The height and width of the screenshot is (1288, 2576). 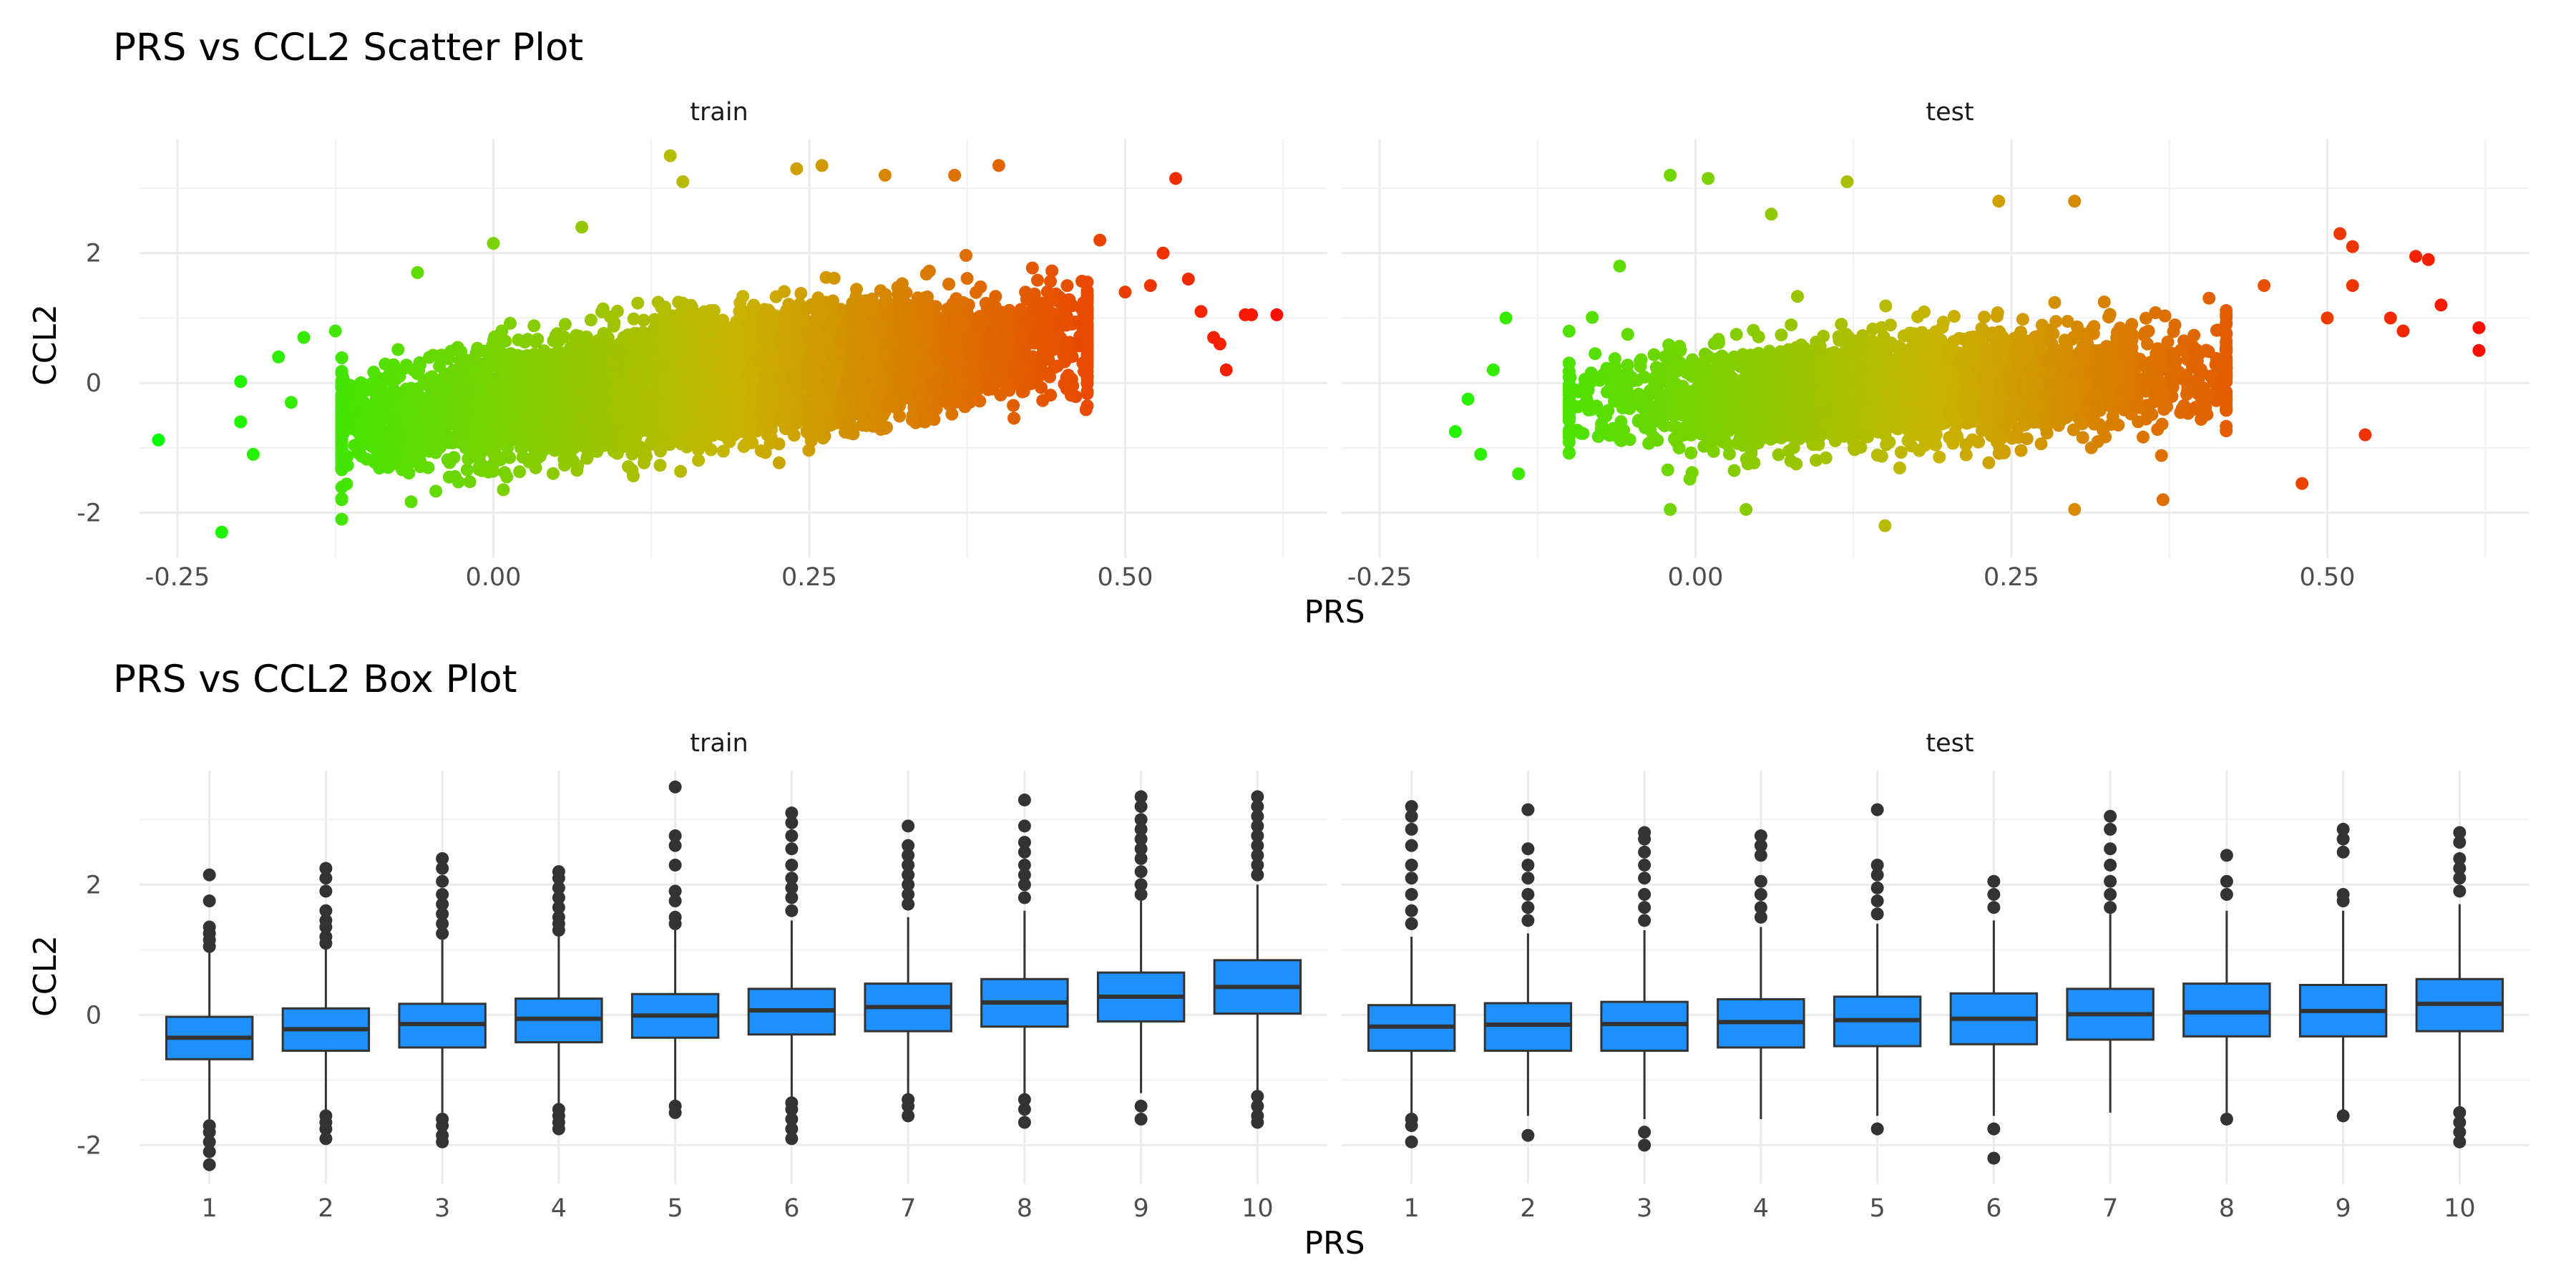 What do you see at coordinates (719, 112) in the screenshot?
I see `scatter-strip-train: train` at bounding box center [719, 112].